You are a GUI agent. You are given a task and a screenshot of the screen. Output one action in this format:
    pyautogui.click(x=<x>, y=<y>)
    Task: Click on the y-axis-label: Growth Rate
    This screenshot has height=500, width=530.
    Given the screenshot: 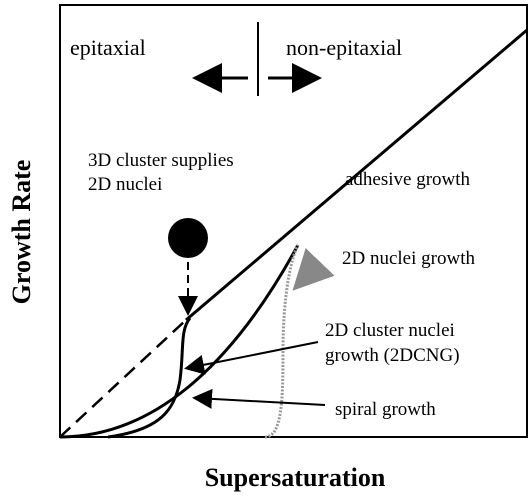 What is the action you would take?
    pyautogui.click(x=21, y=232)
    